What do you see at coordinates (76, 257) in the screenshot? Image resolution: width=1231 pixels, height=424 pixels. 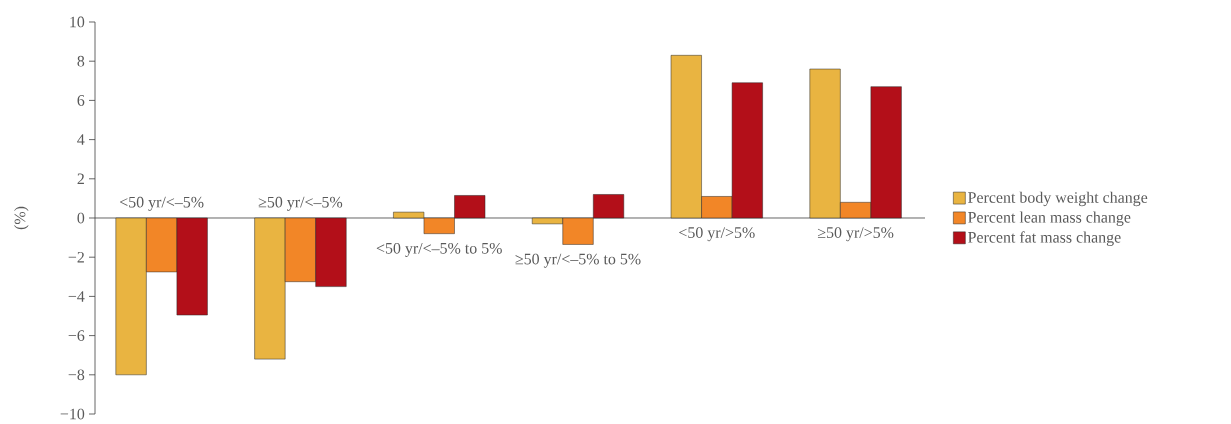 I see `y-tick-label: −2` at bounding box center [76, 257].